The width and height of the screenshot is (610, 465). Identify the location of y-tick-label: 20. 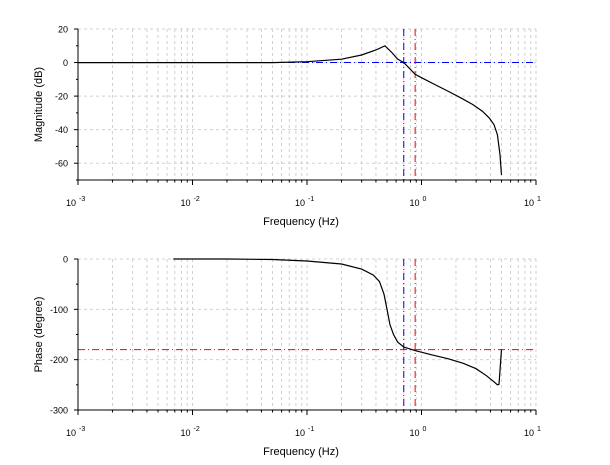
(63, 30).